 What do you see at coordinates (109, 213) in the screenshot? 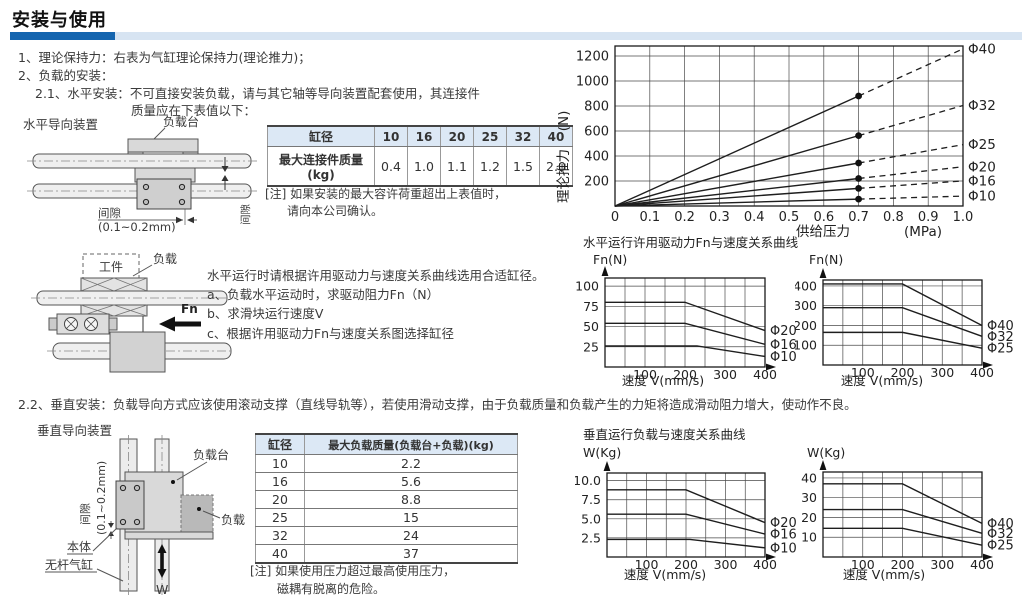
I see `gap-label: 间隙` at bounding box center [109, 213].